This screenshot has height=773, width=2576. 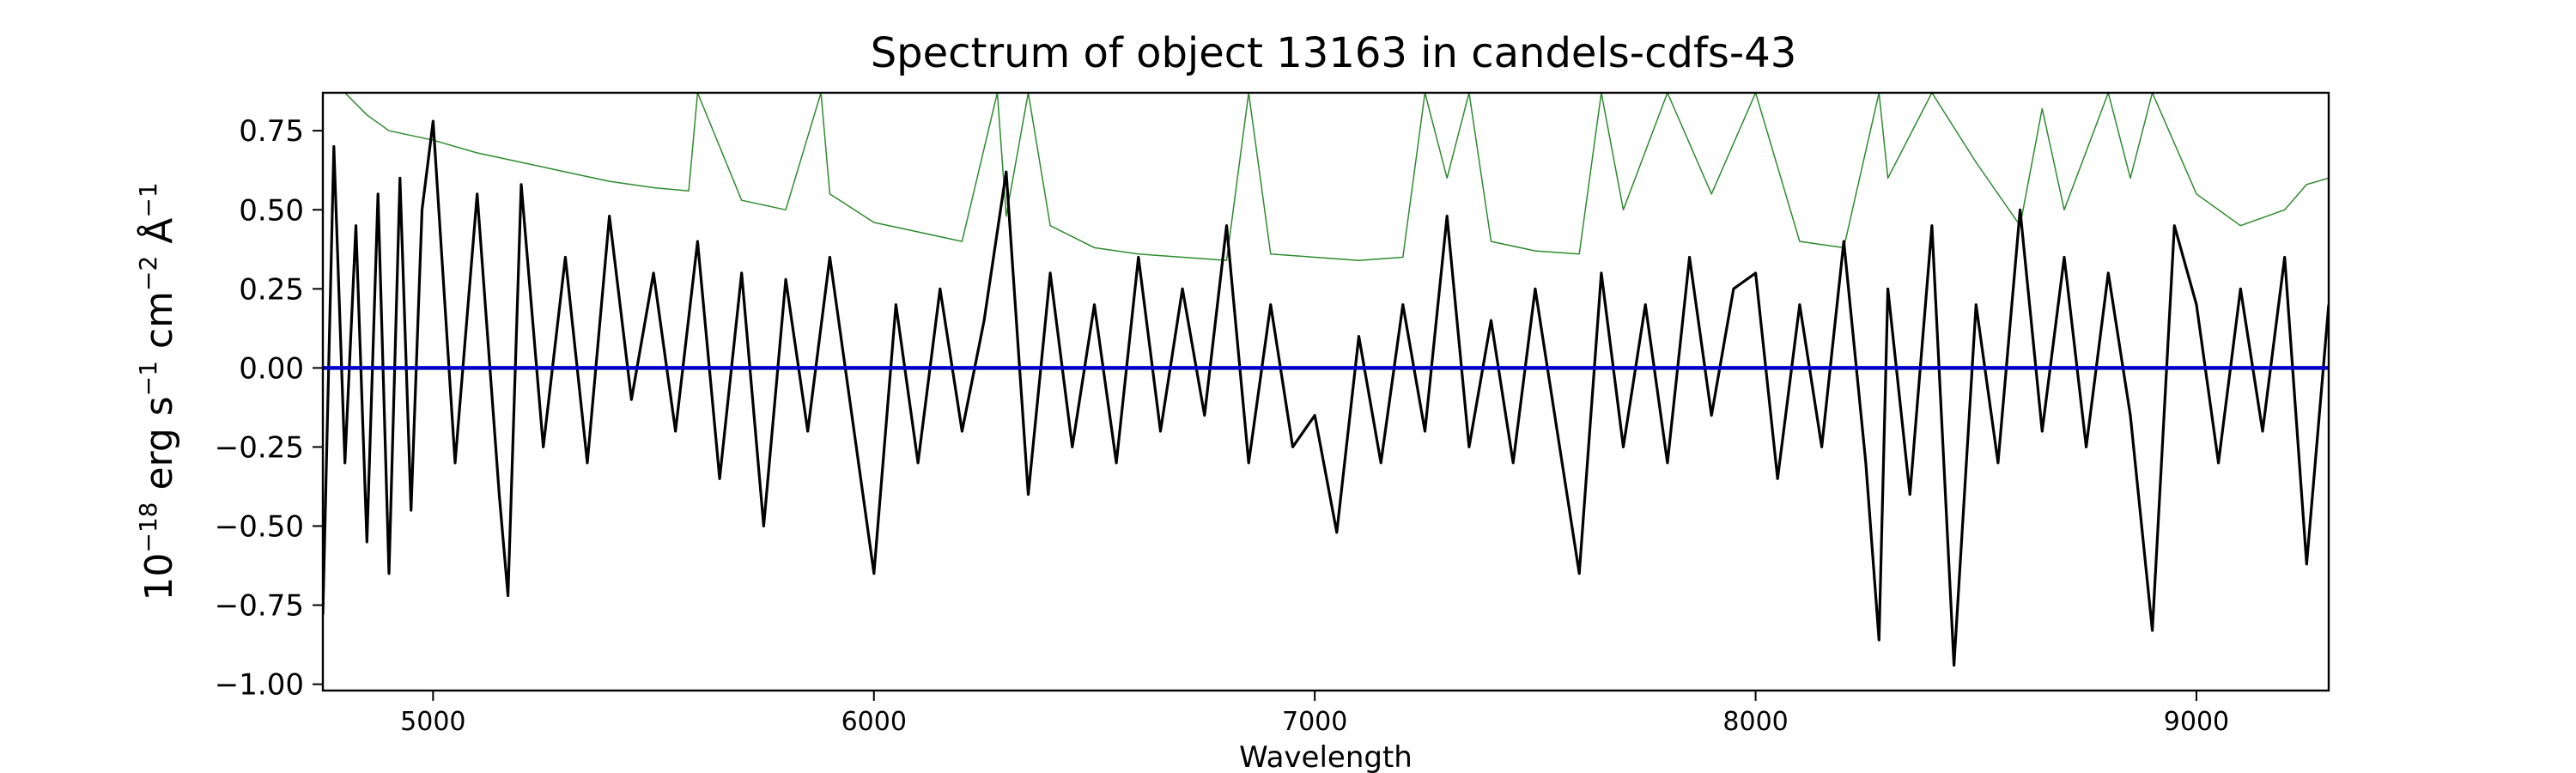 What do you see at coordinates (2196, 722) in the screenshot?
I see `x-tick-label: 9000` at bounding box center [2196, 722].